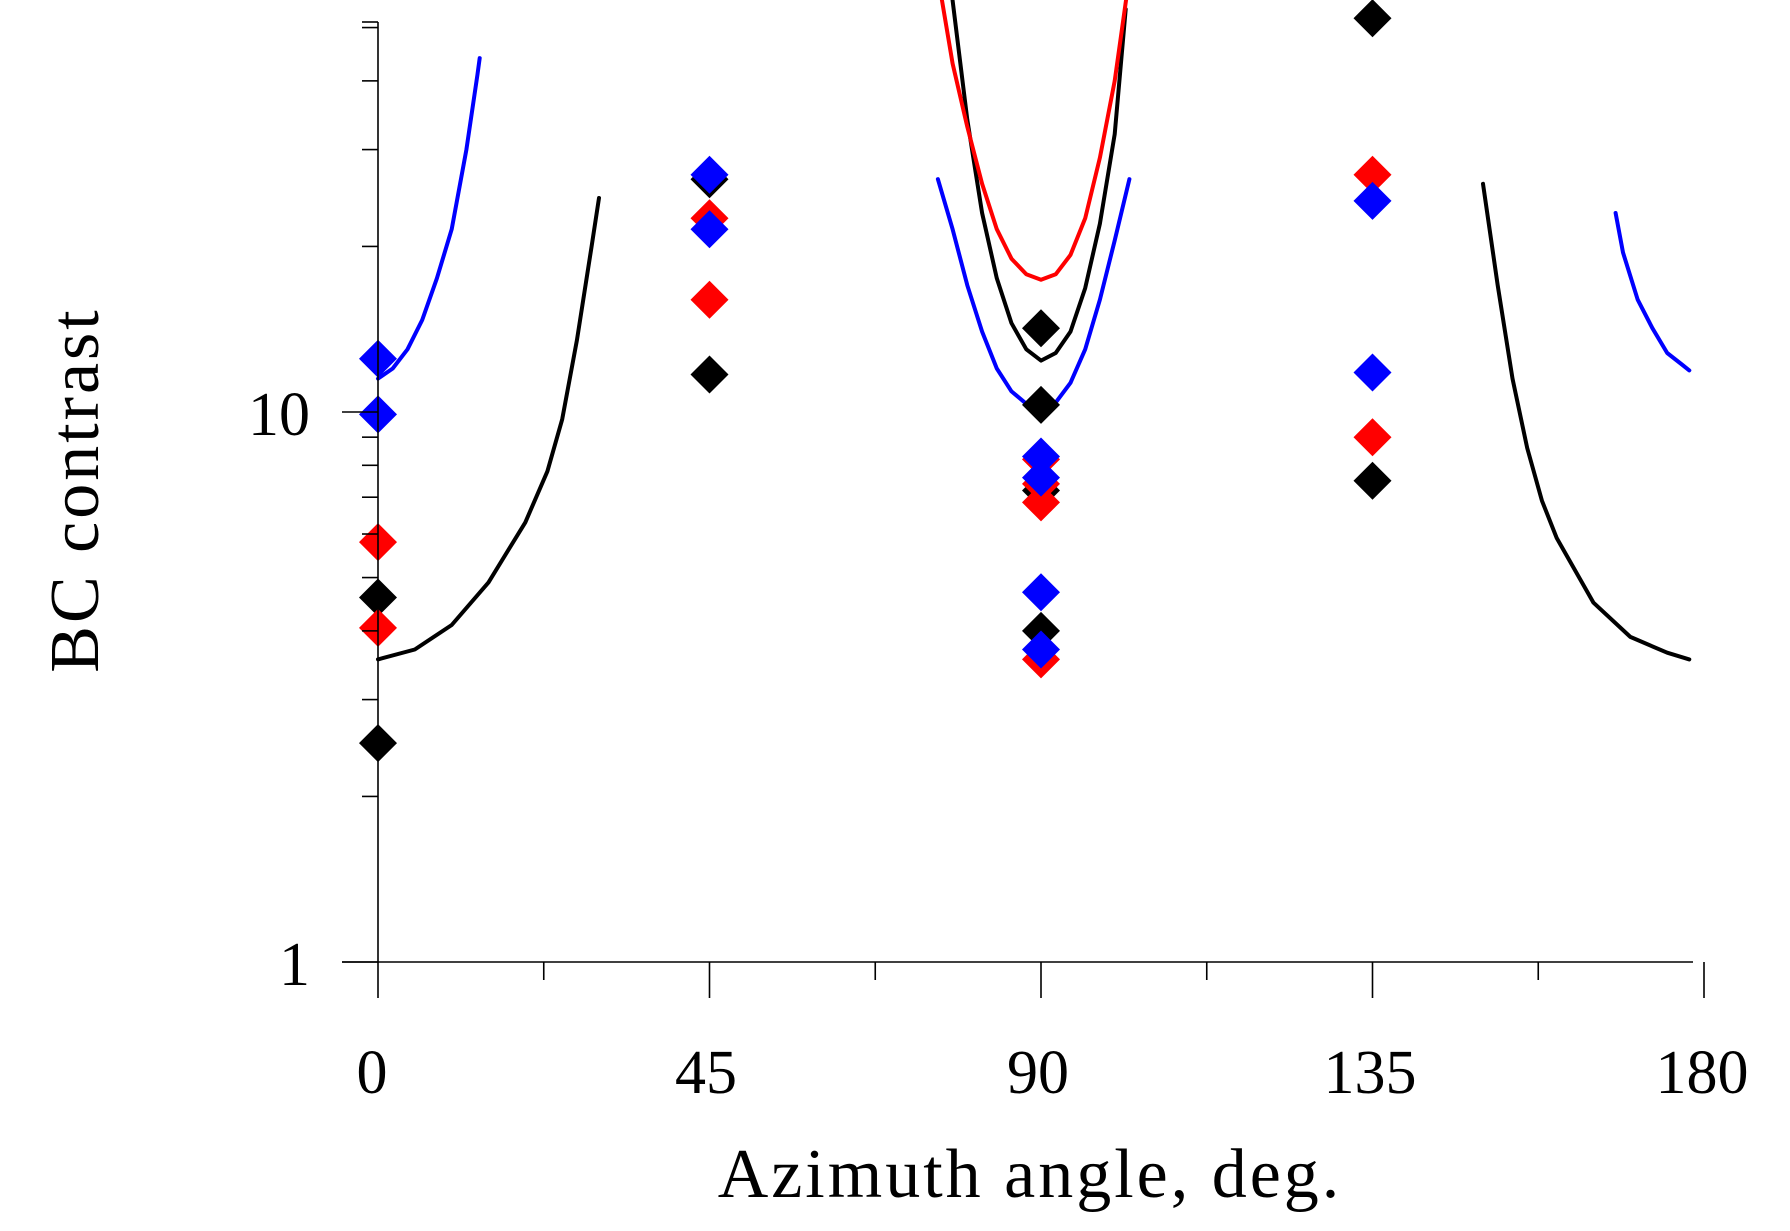 Image resolution: width=1790 pixels, height=1231 pixels. What do you see at coordinates (1038, 1073) in the screenshot?
I see `x-tick-label-90: 90` at bounding box center [1038, 1073].